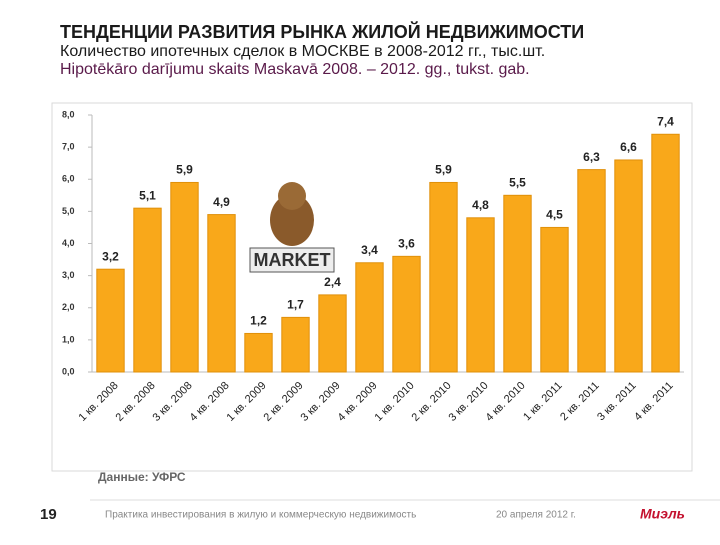 The image size is (720, 545). Describe the element at coordinates (68, 114) in the screenshot. I see `y-tick-label: 8,0` at that location.